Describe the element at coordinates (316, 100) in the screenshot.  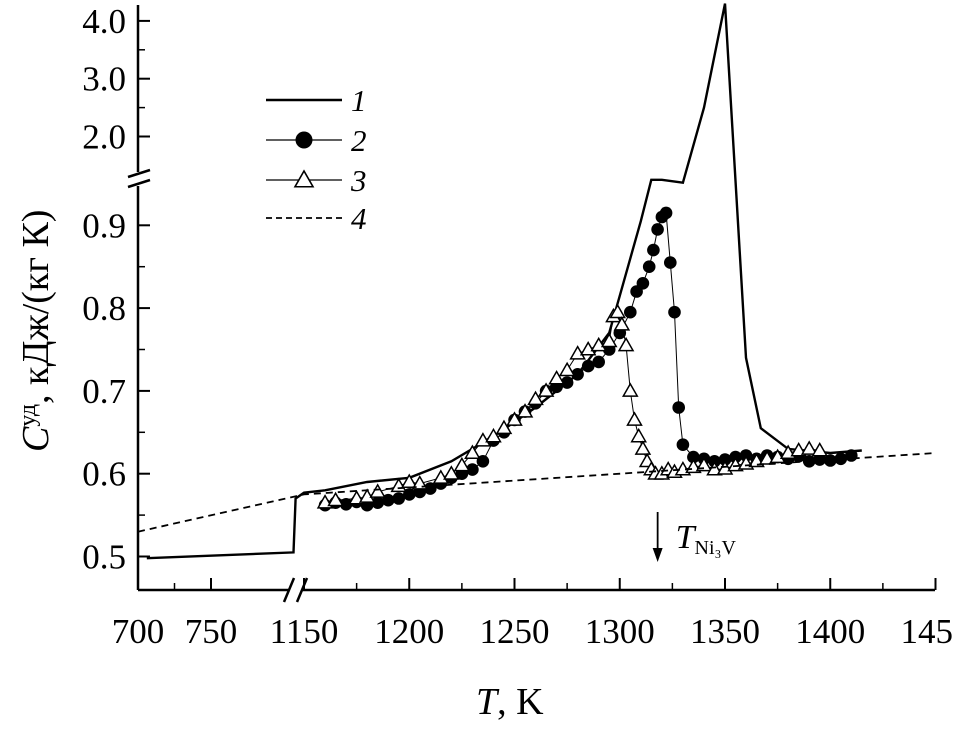
I see `legend-item-1: 1` at that location.